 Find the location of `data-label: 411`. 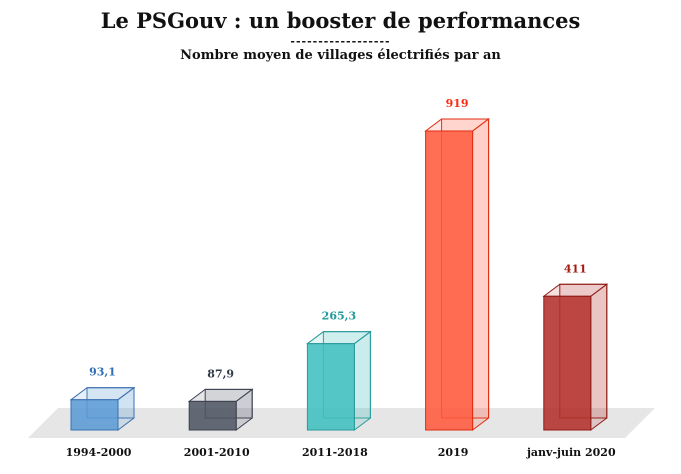

data-label: 411 is located at coordinates (575, 268).